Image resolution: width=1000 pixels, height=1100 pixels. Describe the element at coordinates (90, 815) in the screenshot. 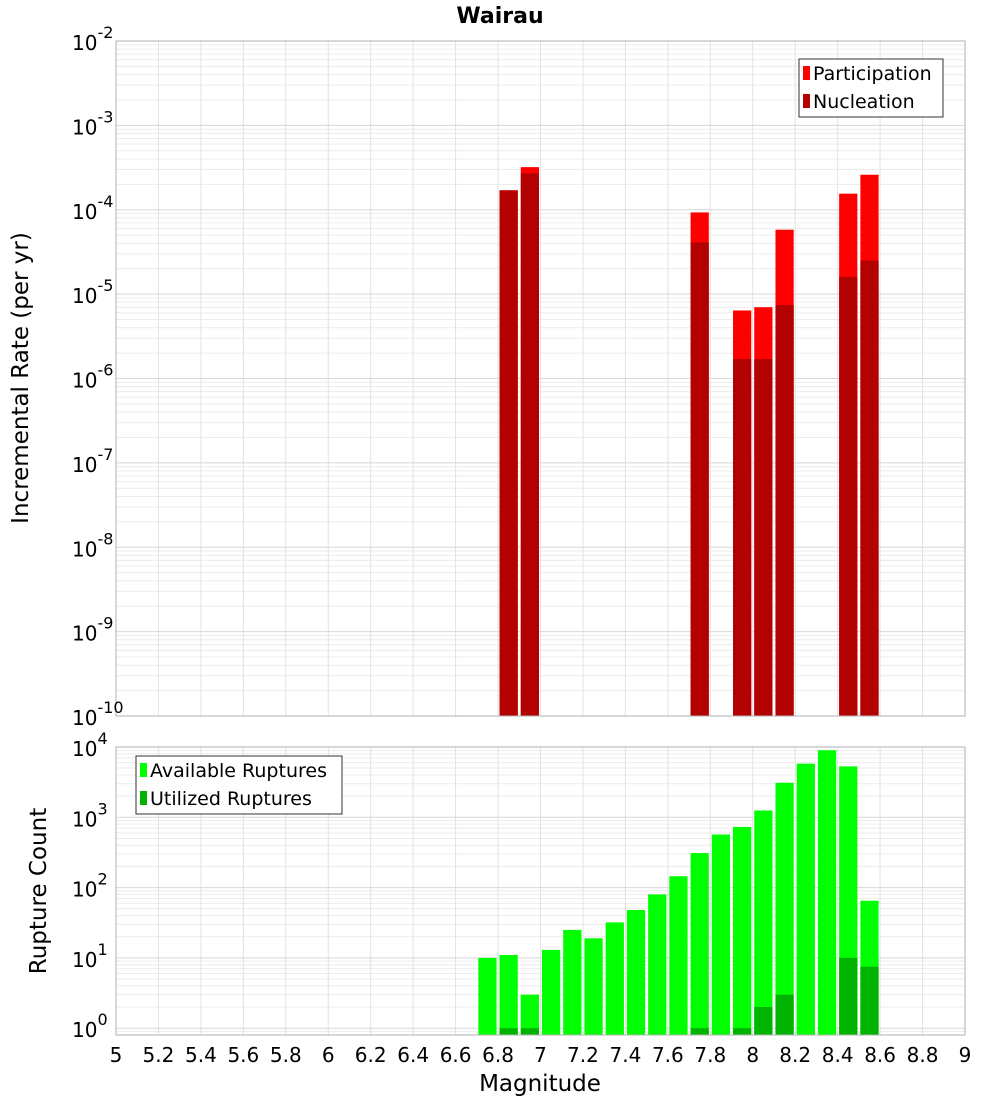

I see `bottom-y-tick-label: 10³` at that location.